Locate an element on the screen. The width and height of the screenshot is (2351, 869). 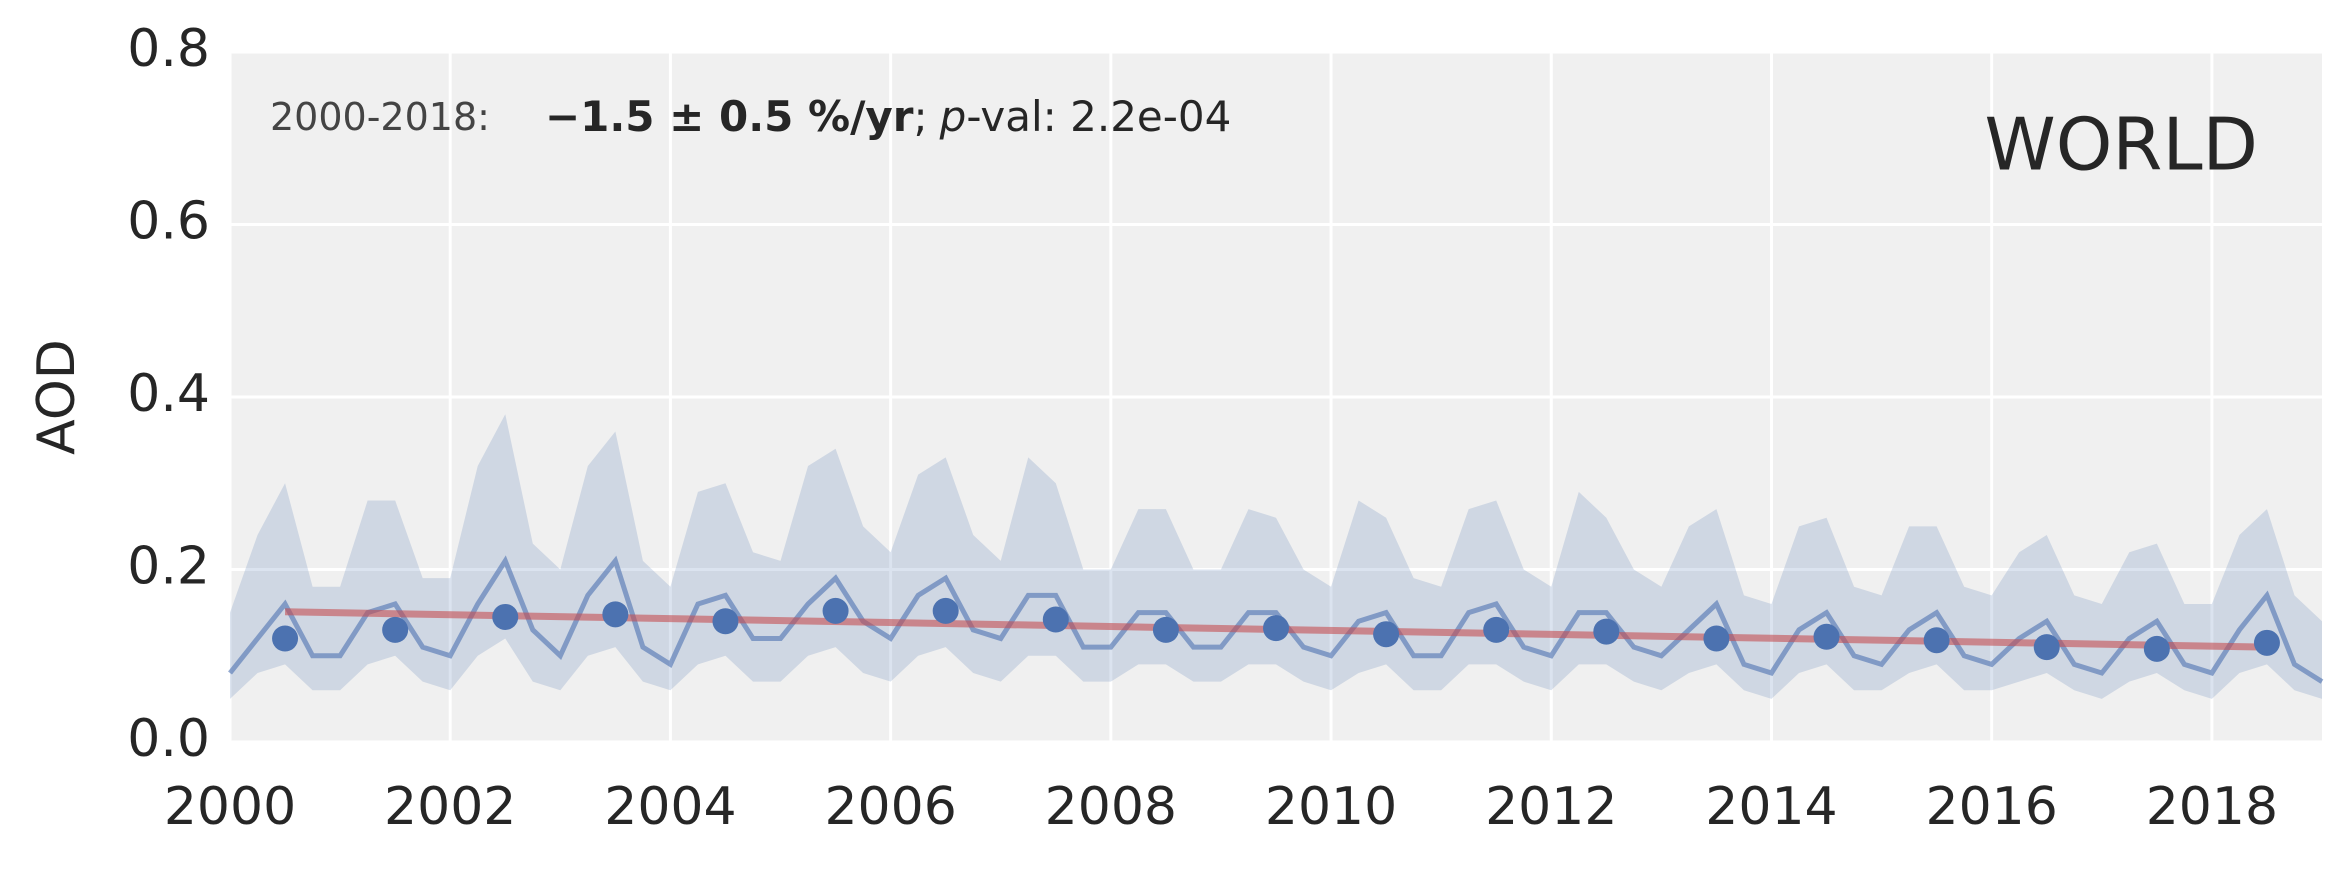
y-tick-label: 0.2 is located at coordinates (168, 567).